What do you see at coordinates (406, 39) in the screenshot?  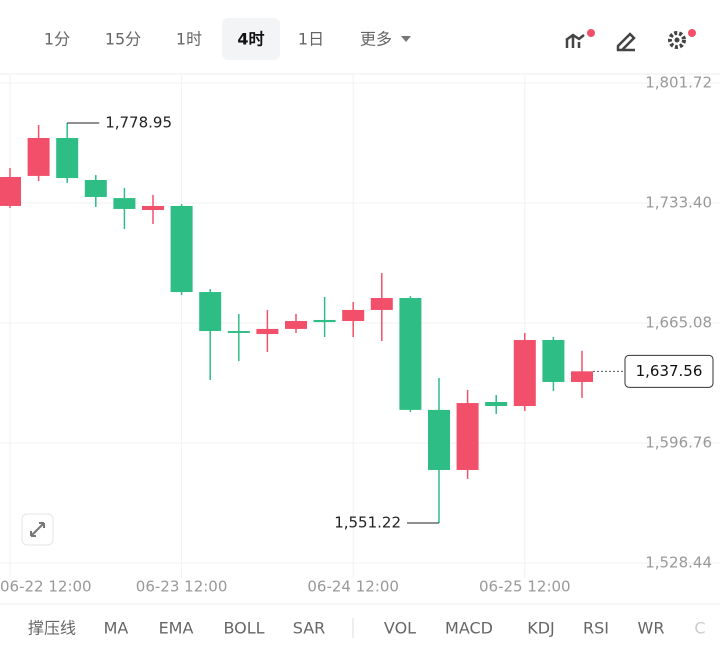 I see `more-arrow` at bounding box center [406, 39].